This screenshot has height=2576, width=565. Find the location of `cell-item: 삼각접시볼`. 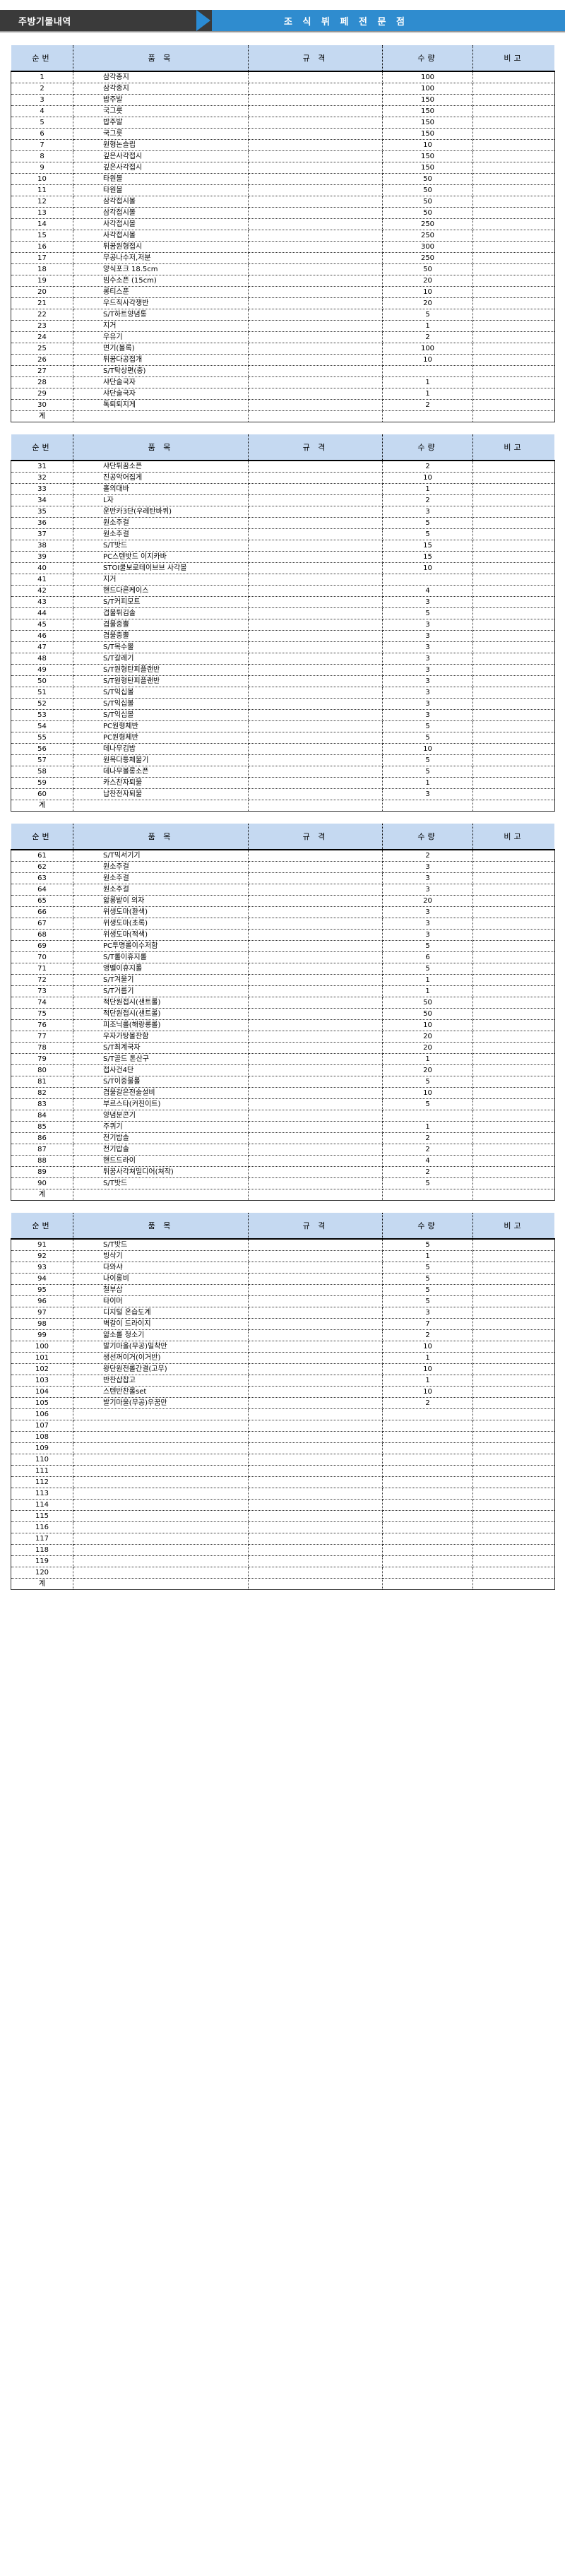

cell-item: 삼각접시볼 is located at coordinates (161, 213).